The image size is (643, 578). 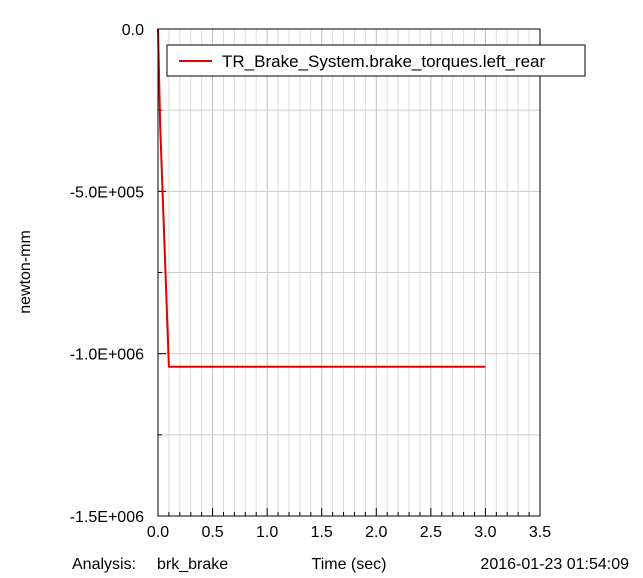 What do you see at coordinates (107, 517) in the screenshot?
I see `y-tick-label: -1.5E+006` at bounding box center [107, 517].